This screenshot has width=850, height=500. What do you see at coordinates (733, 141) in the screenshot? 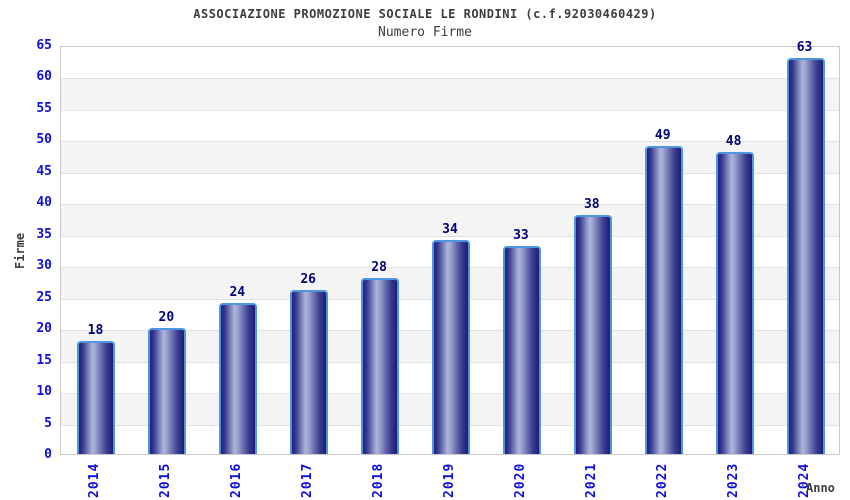
I see `bar-value-label: 48` at bounding box center [733, 141].